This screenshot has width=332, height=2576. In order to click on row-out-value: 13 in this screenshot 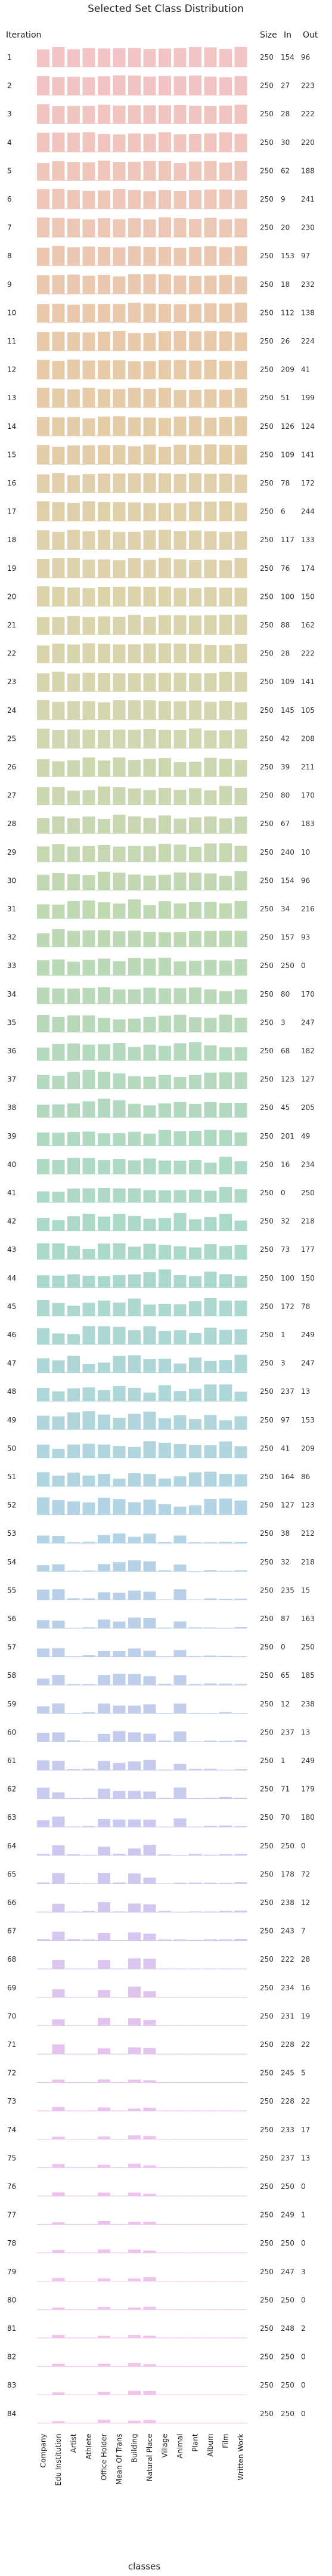, I will do `click(305, 1732)`.